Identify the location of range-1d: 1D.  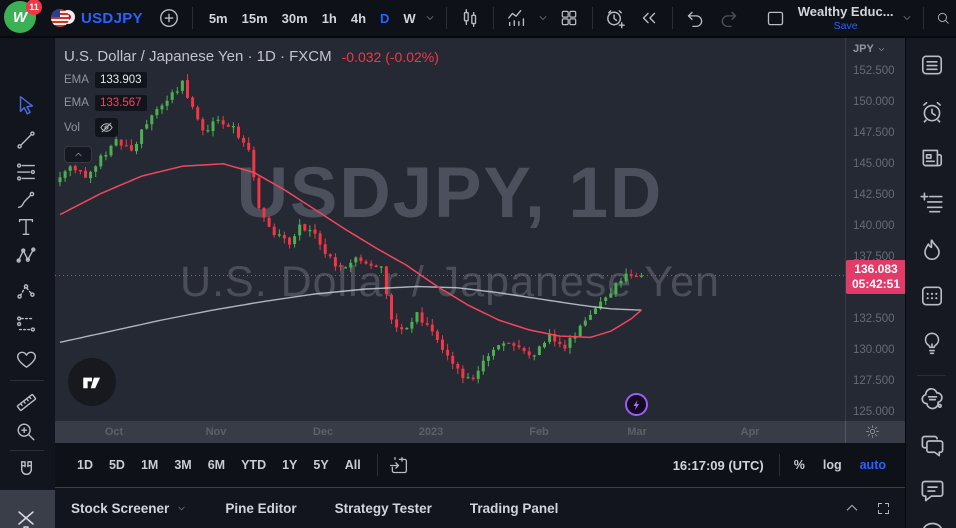
(85, 465).